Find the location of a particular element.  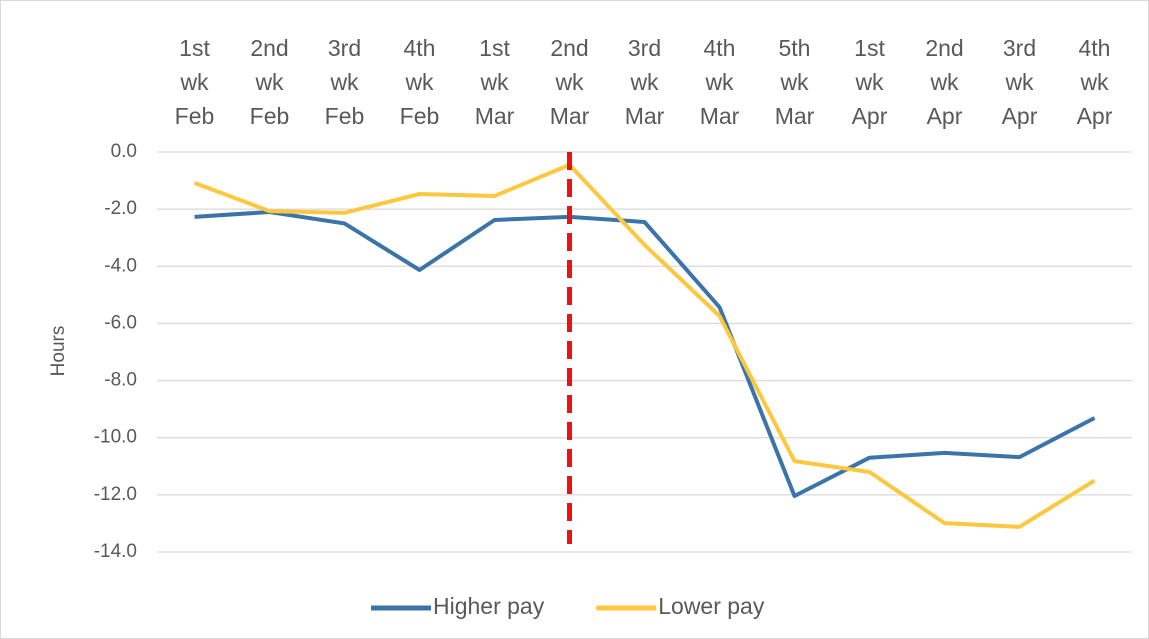

y-tick-label: -12.0 is located at coordinates (115, 494).